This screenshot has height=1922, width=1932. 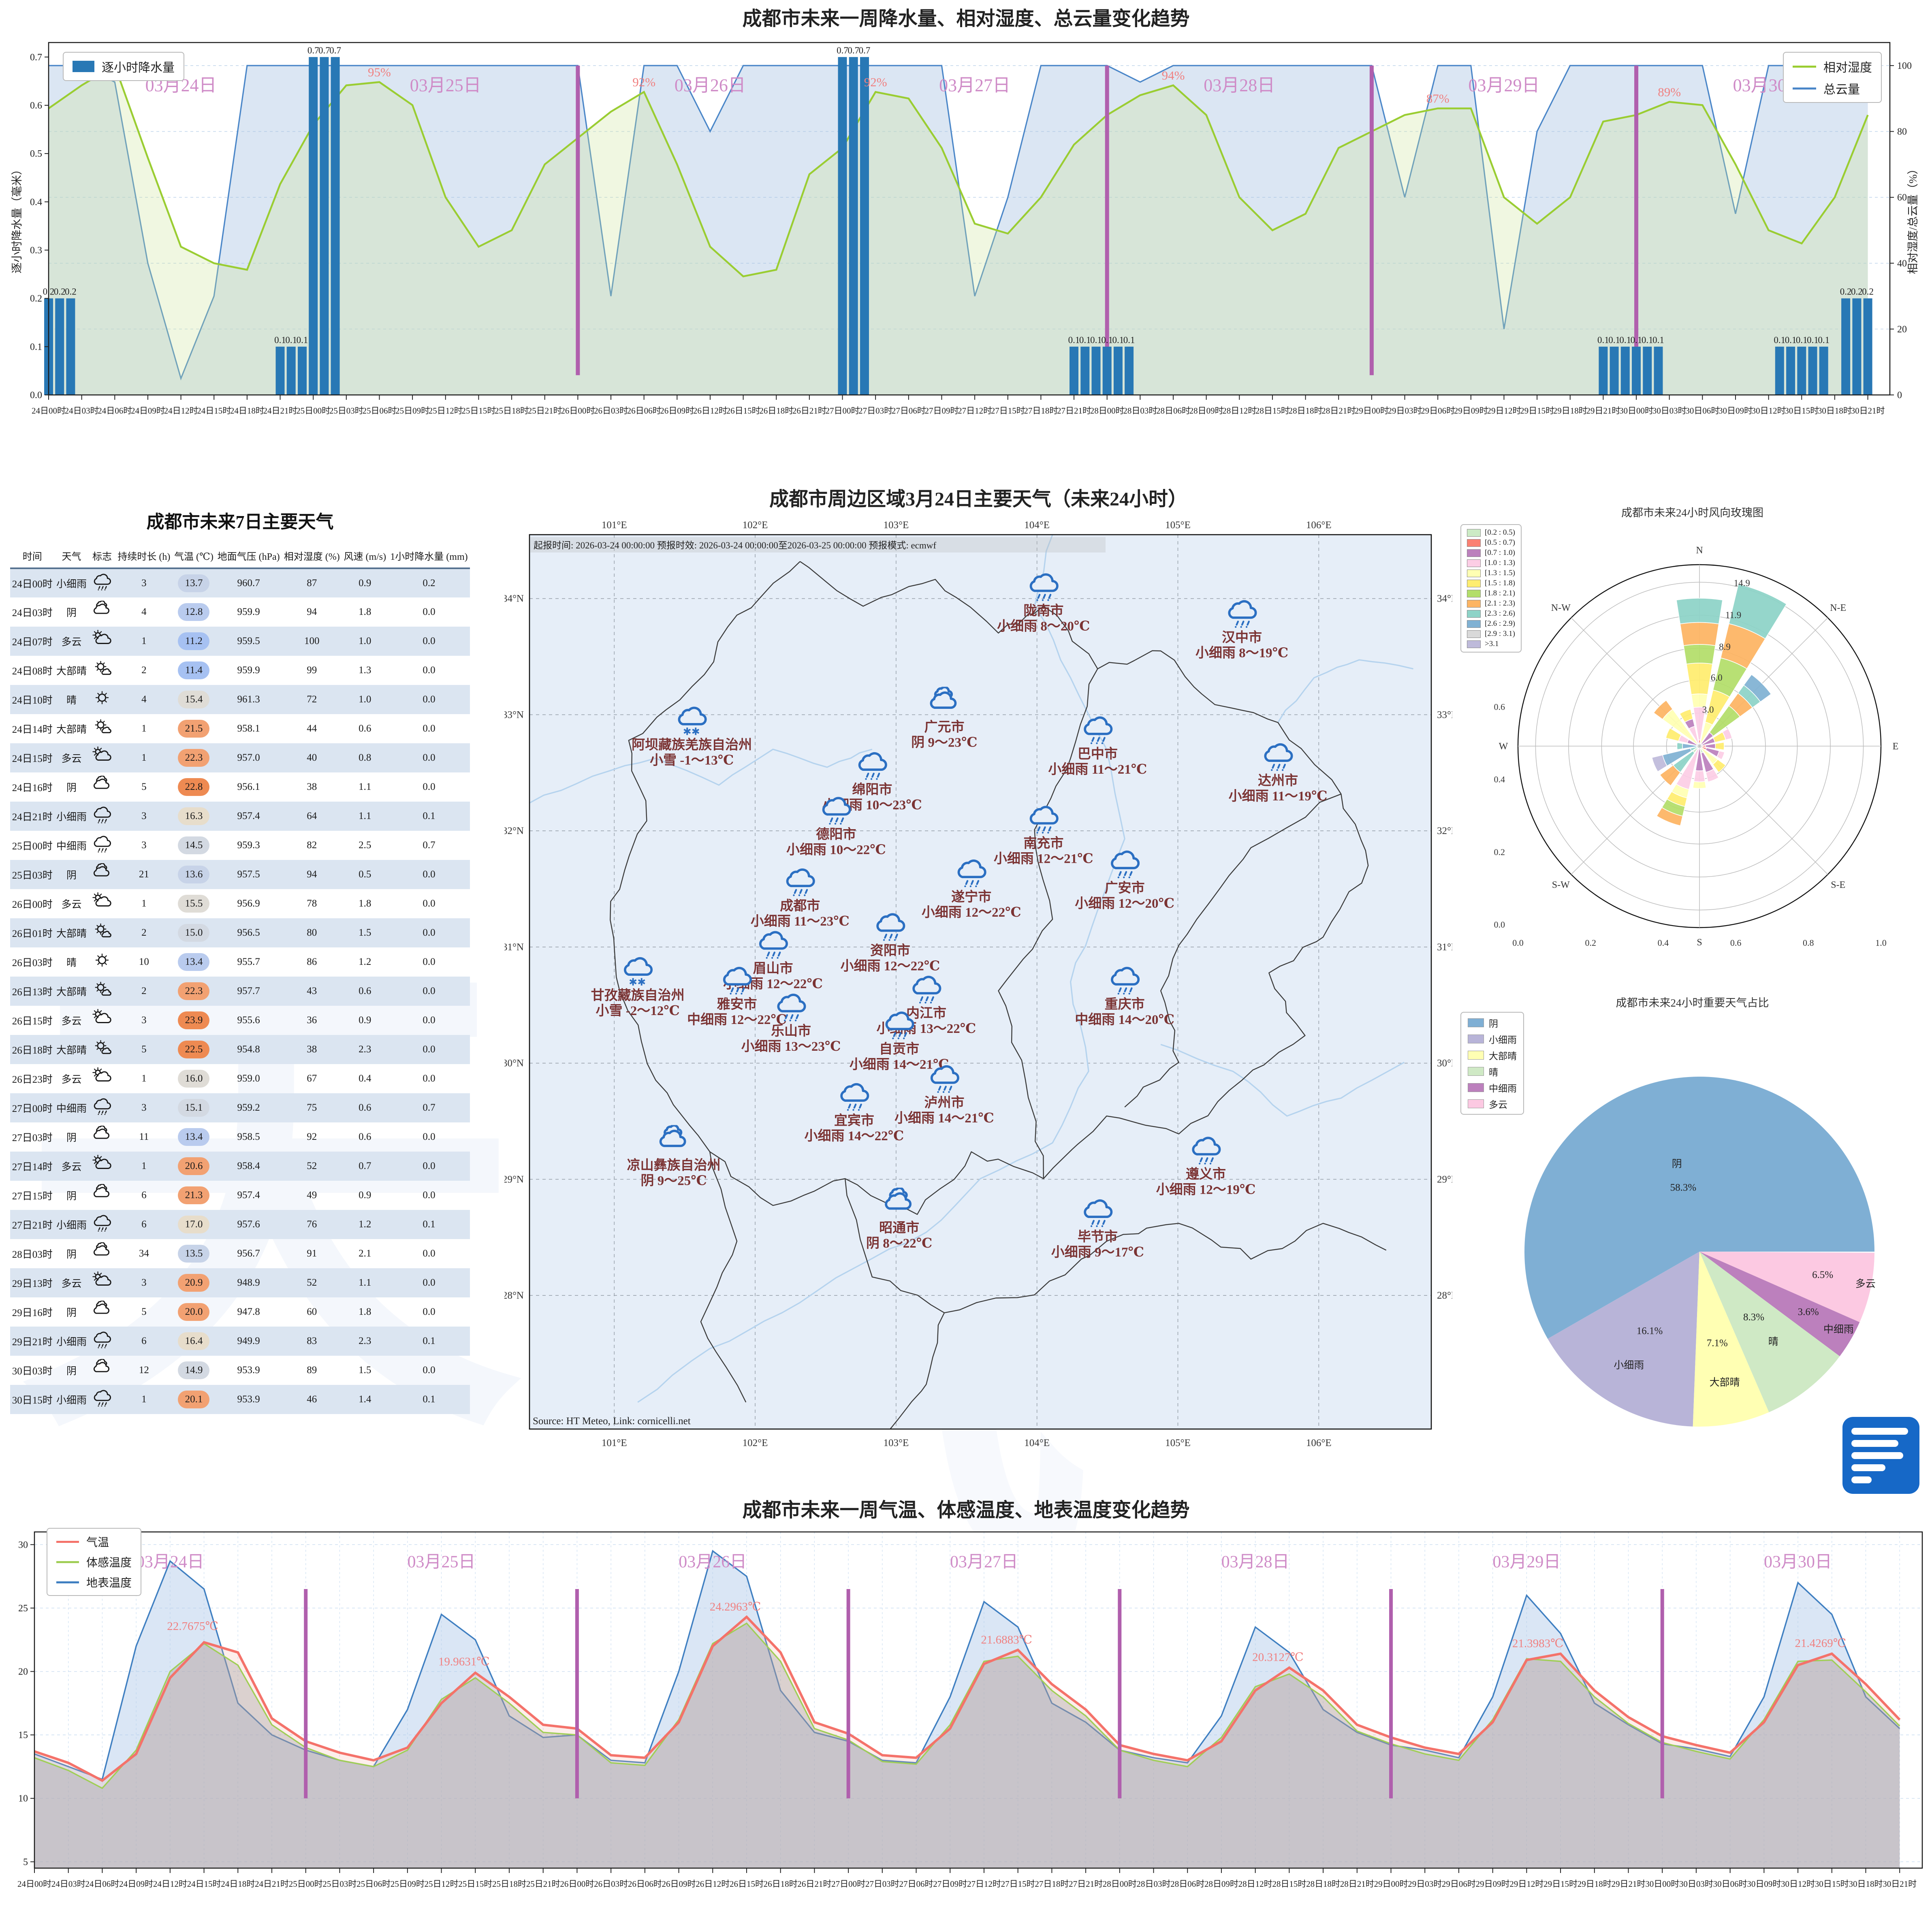 I want to click on pie-legend-label: 阴, so click(x=1493, y=1024).